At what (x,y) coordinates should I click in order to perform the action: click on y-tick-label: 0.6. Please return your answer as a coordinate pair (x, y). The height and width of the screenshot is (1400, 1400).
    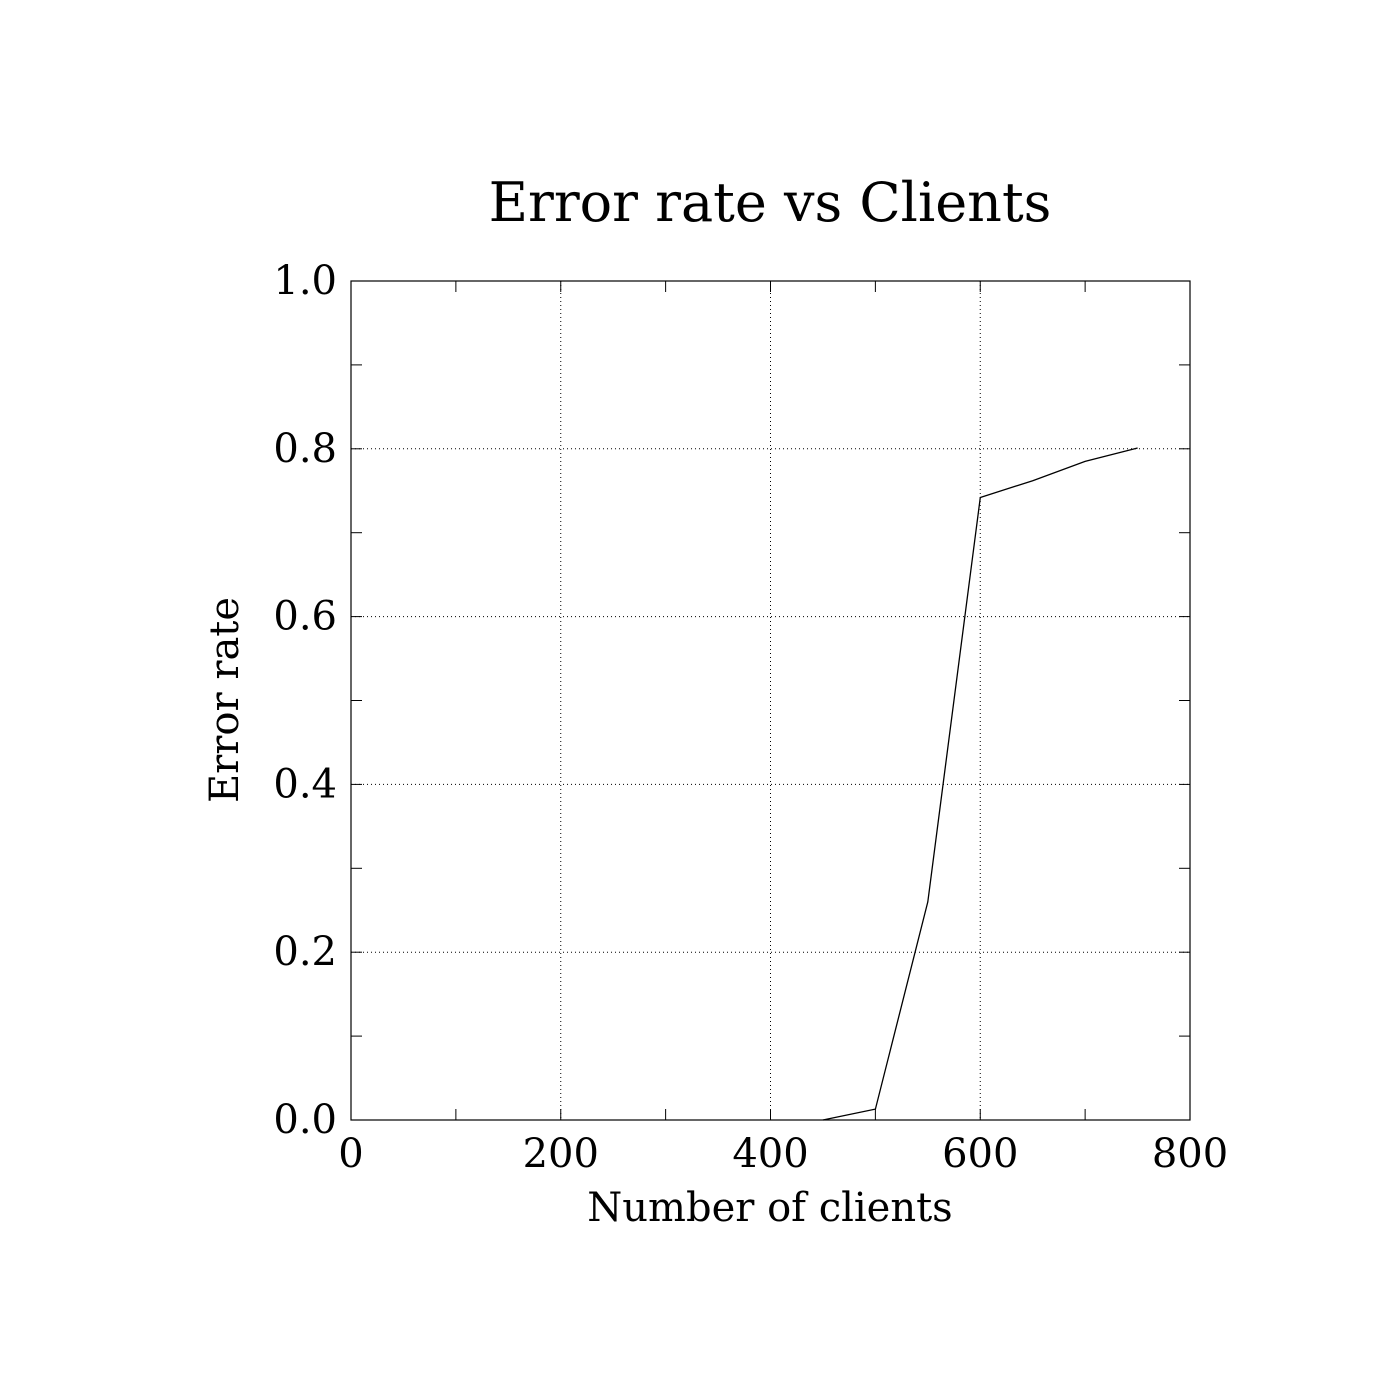
    Looking at the image, I should click on (305, 617).